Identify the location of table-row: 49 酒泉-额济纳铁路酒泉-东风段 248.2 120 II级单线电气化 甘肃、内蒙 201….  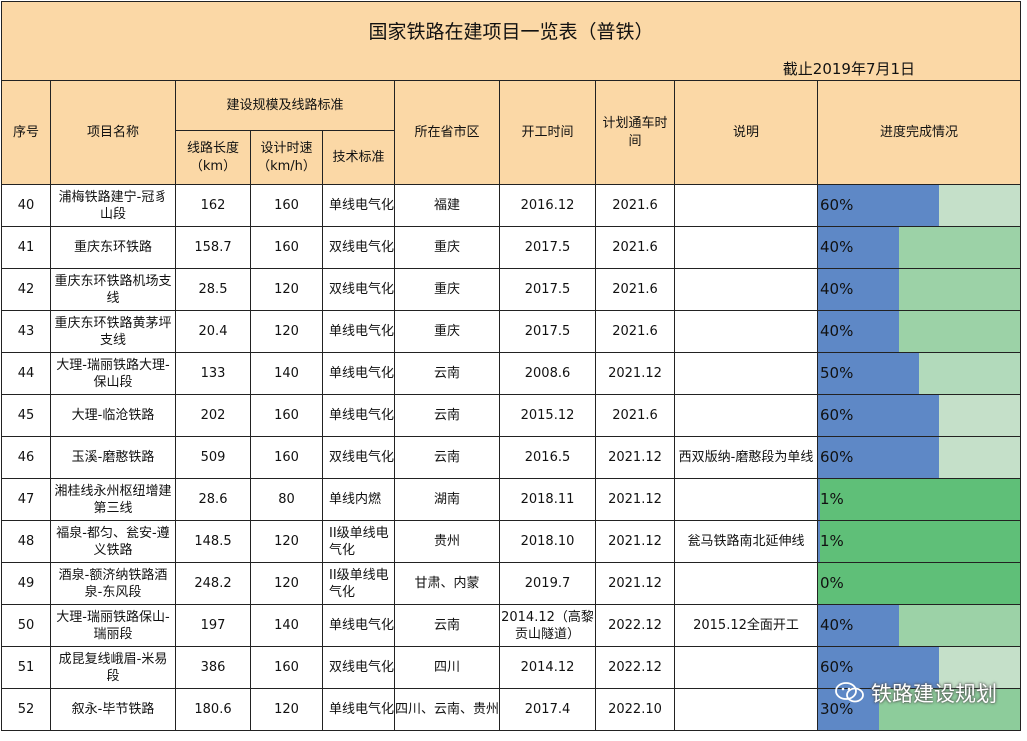
(511, 583).